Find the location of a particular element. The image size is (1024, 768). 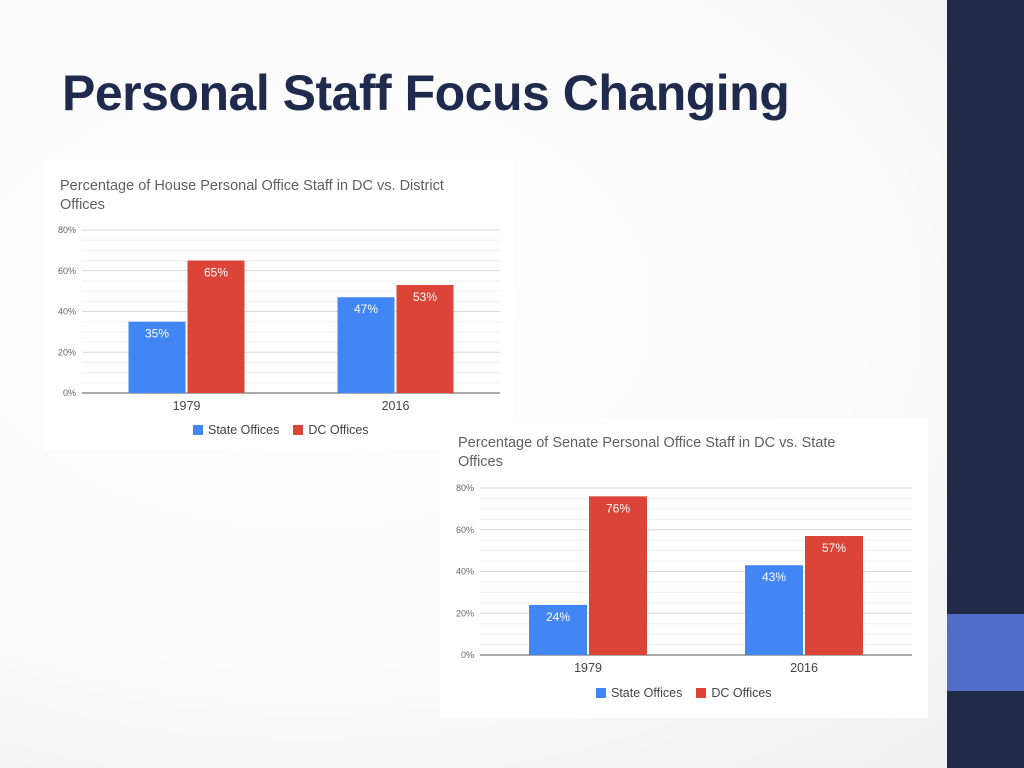

right-accent-block is located at coordinates (985, 652).